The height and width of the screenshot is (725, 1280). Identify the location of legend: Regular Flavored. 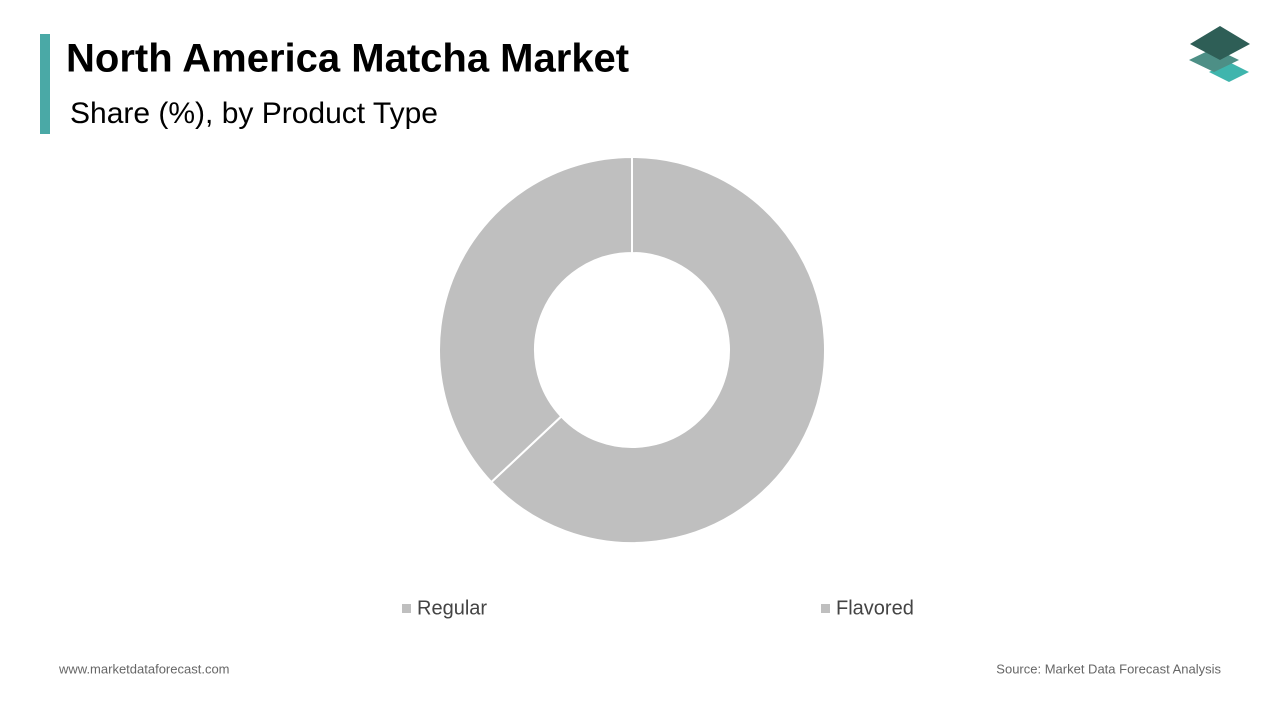
(658, 608).